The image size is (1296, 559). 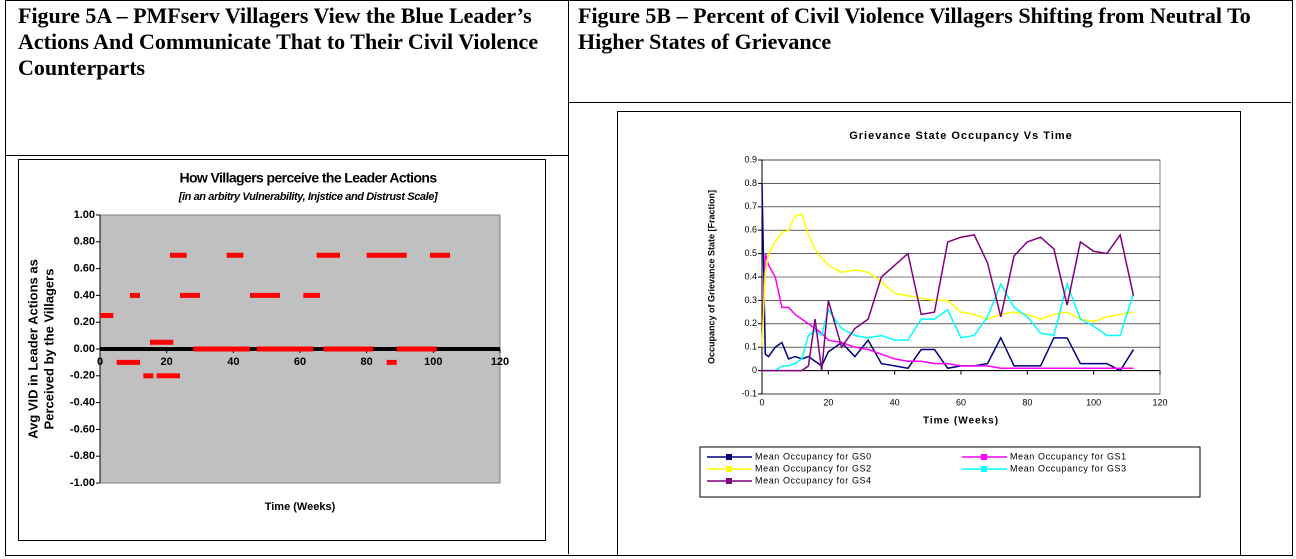 I want to click on y-tick-label: -0.60, so click(x=82, y=429).